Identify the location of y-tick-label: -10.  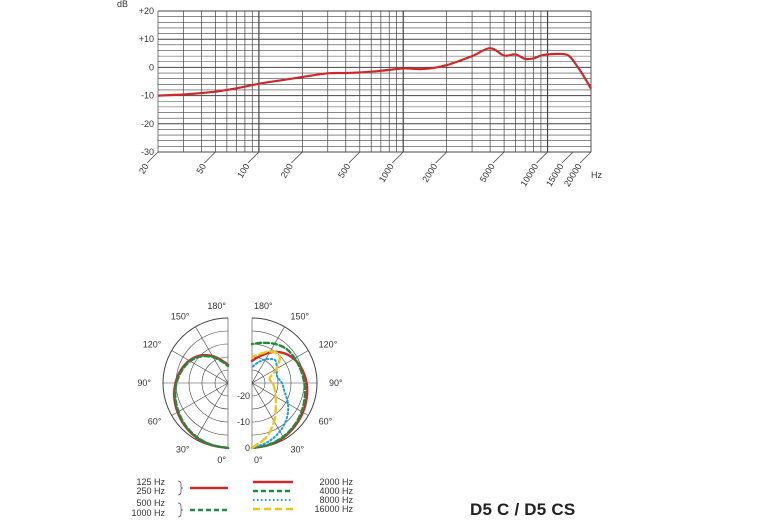
(147, 96).